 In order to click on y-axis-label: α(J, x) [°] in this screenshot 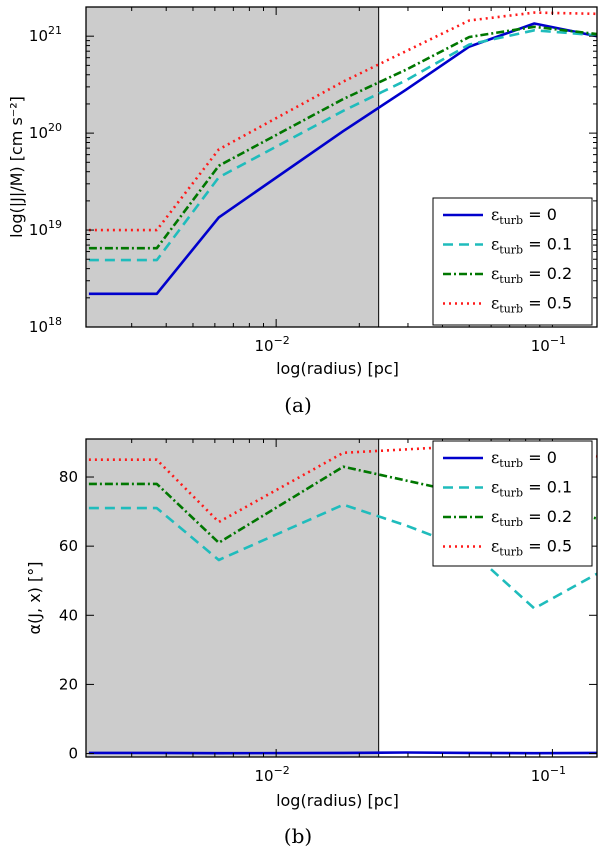, I will do `click(34, 598)`.